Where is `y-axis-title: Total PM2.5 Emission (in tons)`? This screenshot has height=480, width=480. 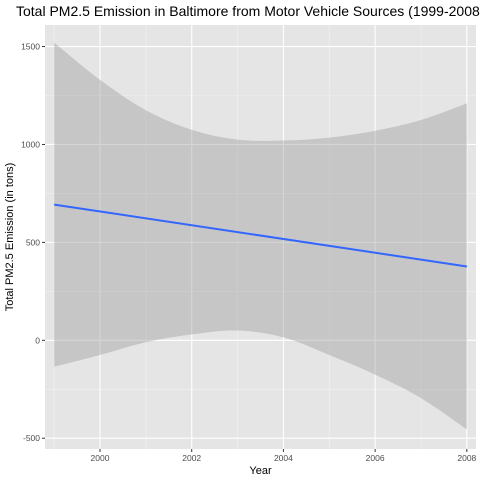
y-axis-title: Total PM2.5 Emission (in tons) is located at coordinates (10, 237).